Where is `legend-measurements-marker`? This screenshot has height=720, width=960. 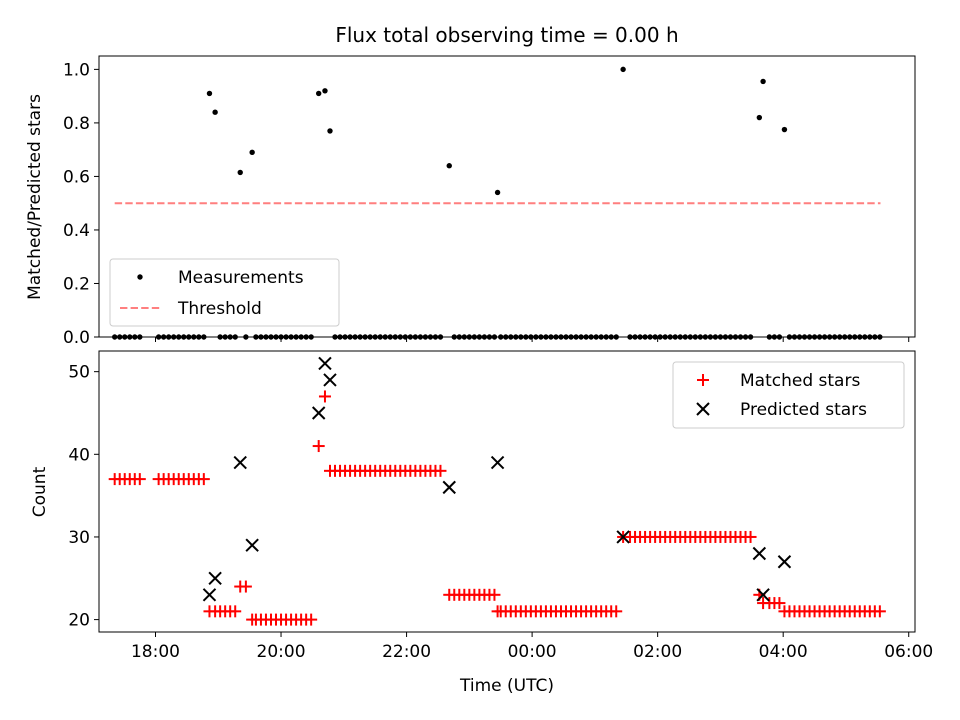
legend-measurements-marker is located at coordinates (140, 277).